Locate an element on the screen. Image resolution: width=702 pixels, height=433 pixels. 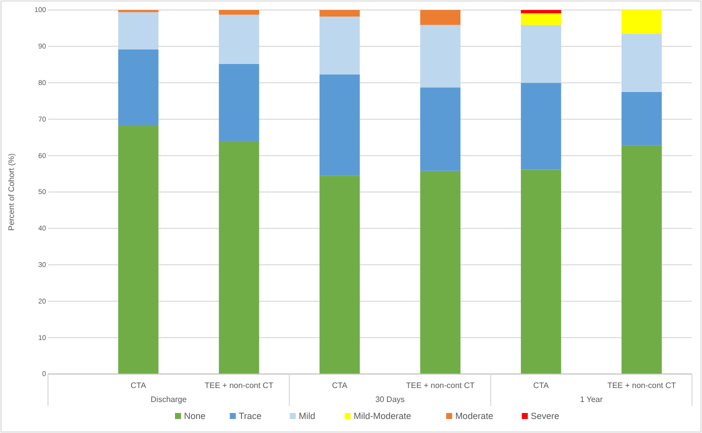
text: 1 Year is located at coordinates (592, 399).